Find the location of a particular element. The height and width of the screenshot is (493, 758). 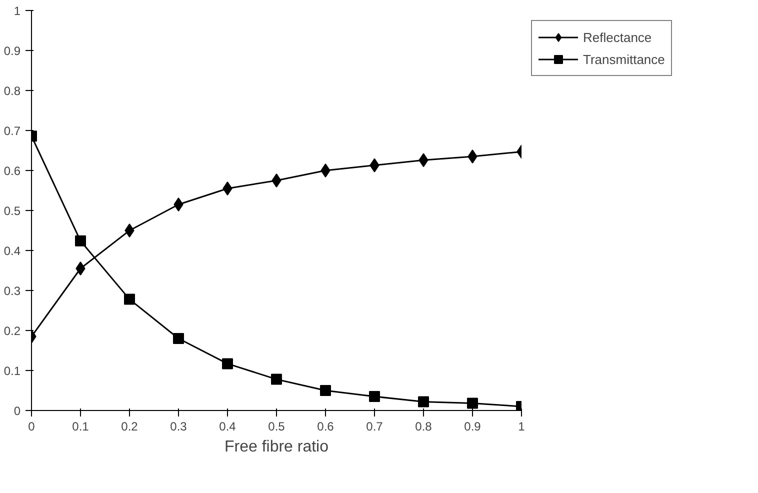

x-tick-label: 0.7 is located at coordinates (375, 427).